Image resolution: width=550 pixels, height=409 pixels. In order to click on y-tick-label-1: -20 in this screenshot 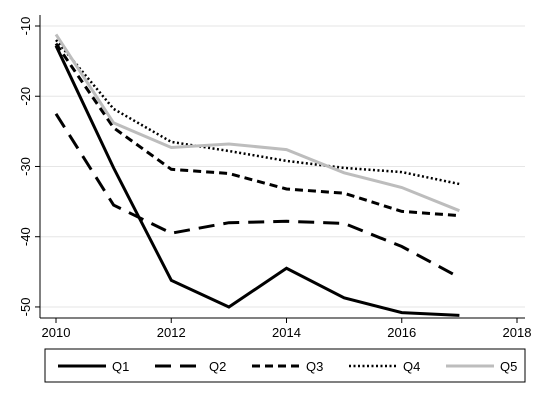, I will do `click(25, 96)`.